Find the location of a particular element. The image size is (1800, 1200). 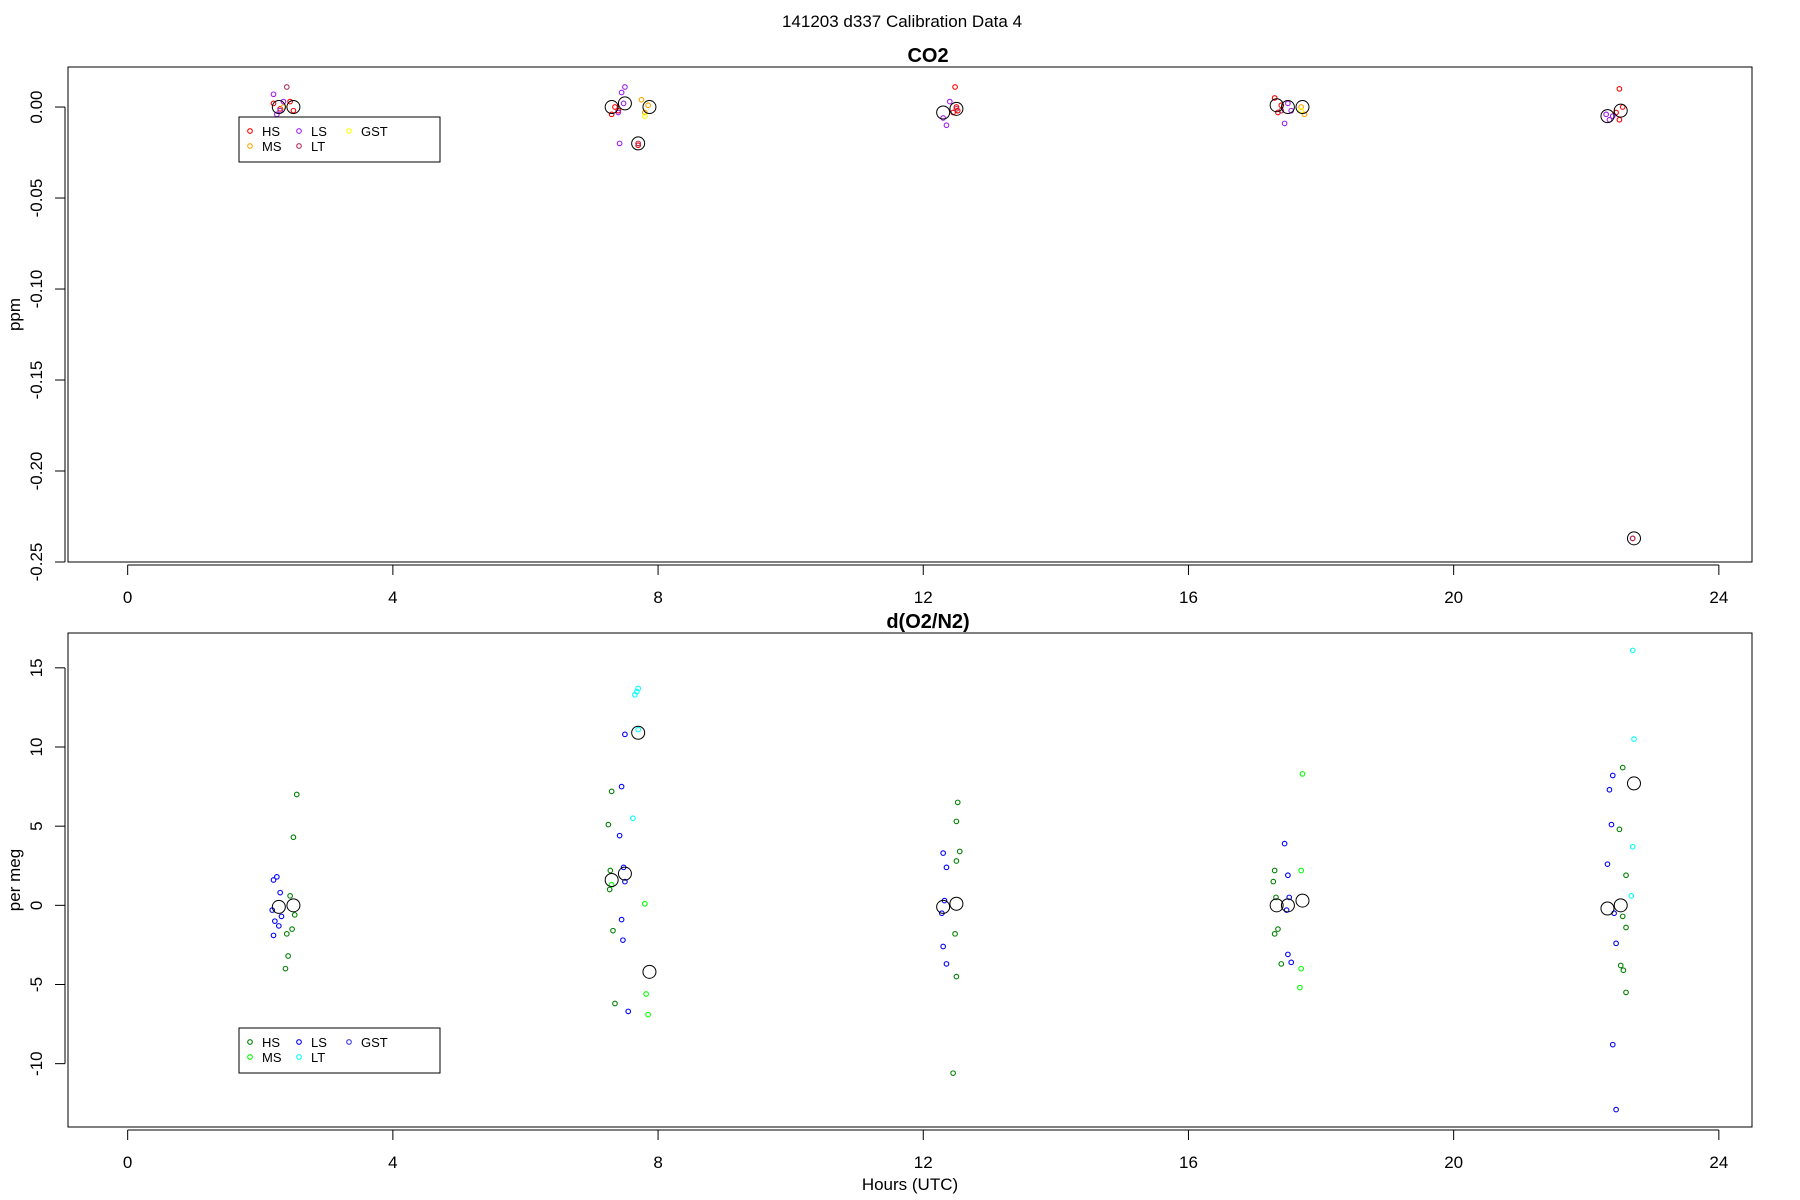

figure-suptitle: 141203 d337 Calibration Data 4 is located at coordinates (902, 21).